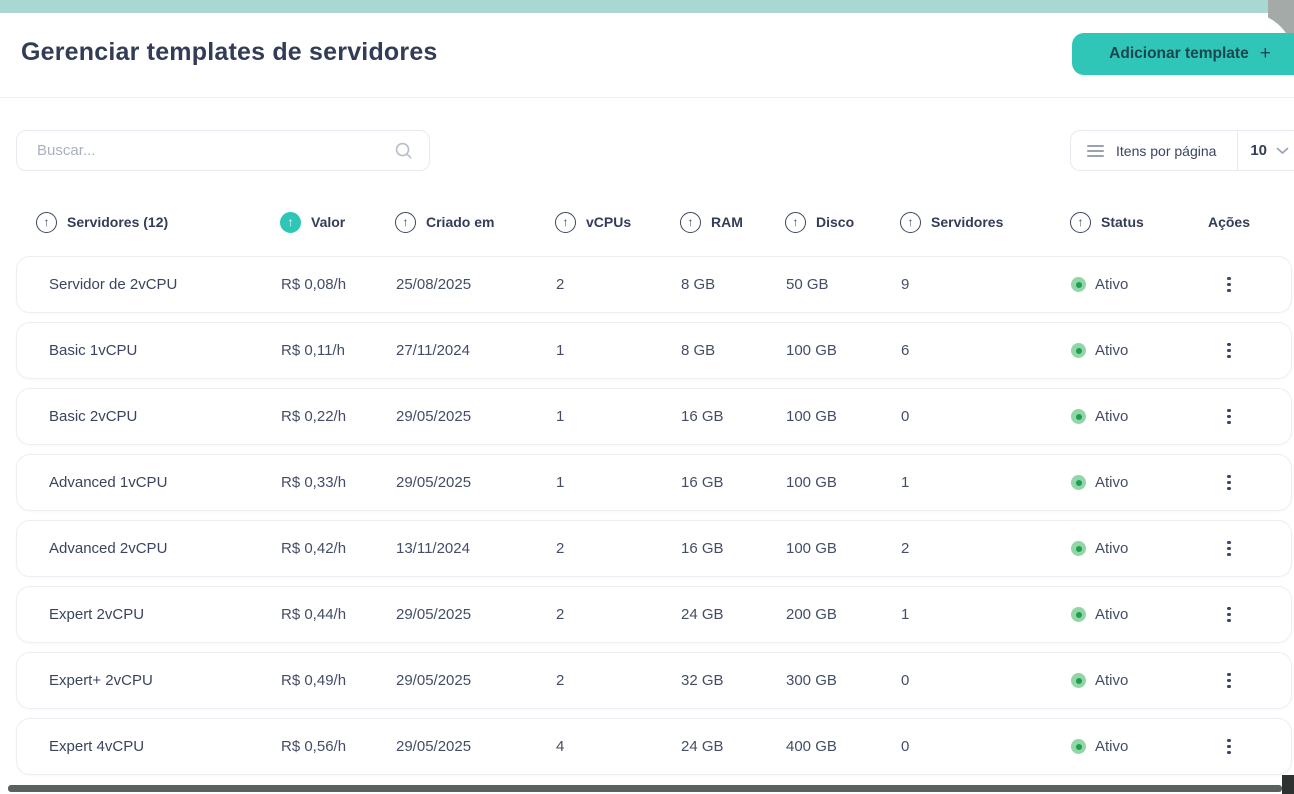  I want to click on add-template-button-label: Adicionar template, so click(1179, 53).